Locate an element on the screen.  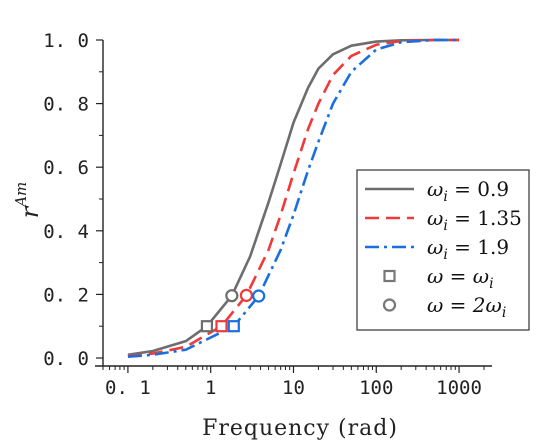
x-tick-label: 100 is located at coordinates (376, 388).